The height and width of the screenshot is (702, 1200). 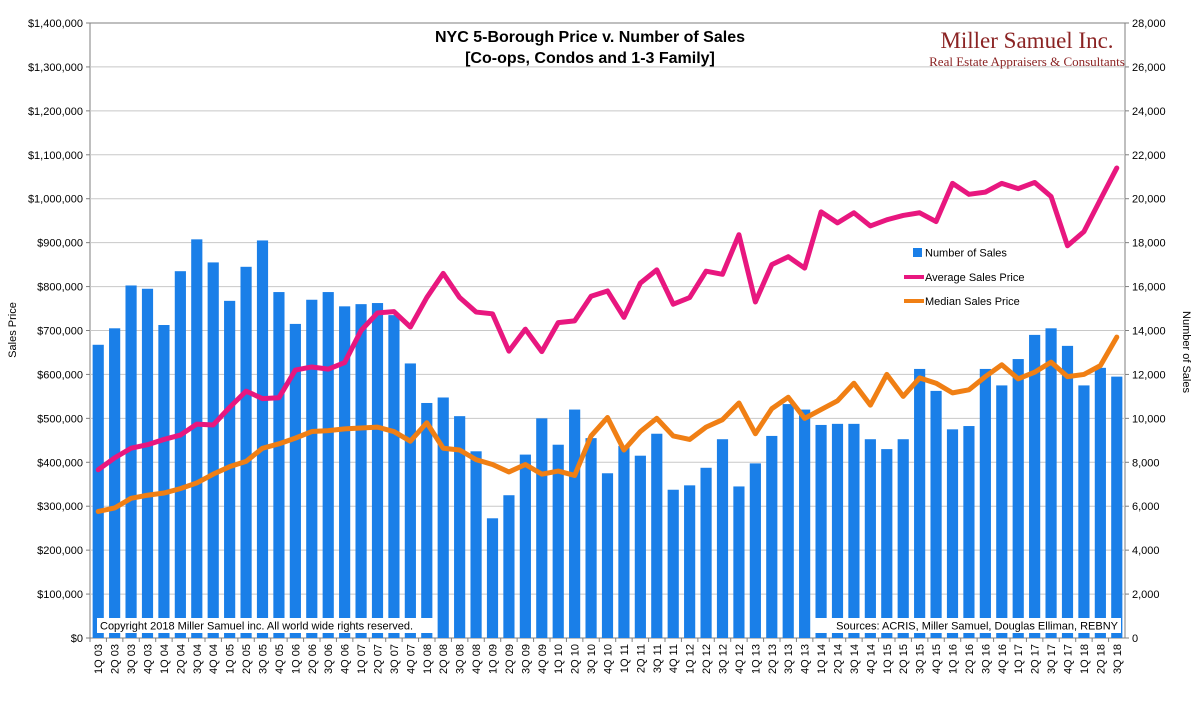 What do you see at coordinates (444, 659) in the screenshot?
I see `x-tick-label-2q-08: 2Q 08` at bounding box center [444, 659].